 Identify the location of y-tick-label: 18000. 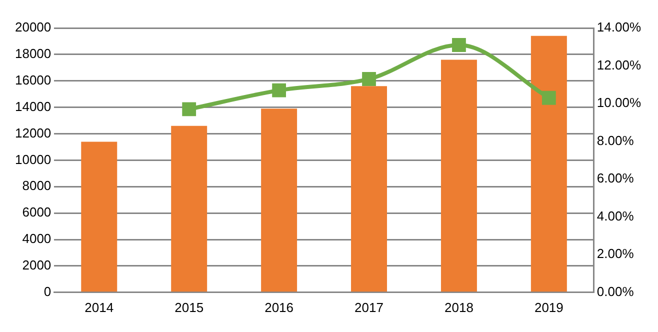
(33, 54).